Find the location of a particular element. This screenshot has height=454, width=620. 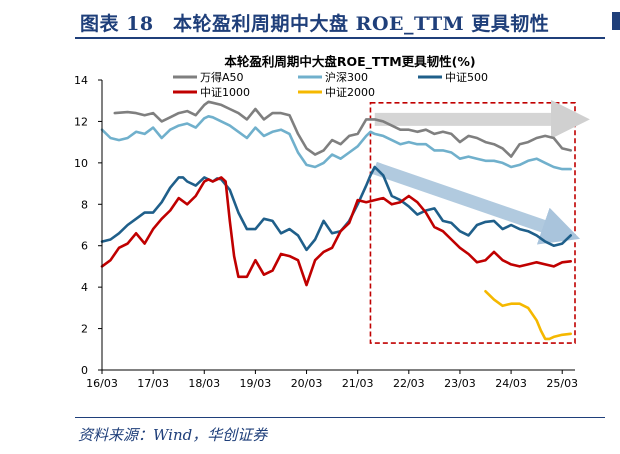

legend-label-2: 中证500 is located at coordinates (466, 77).